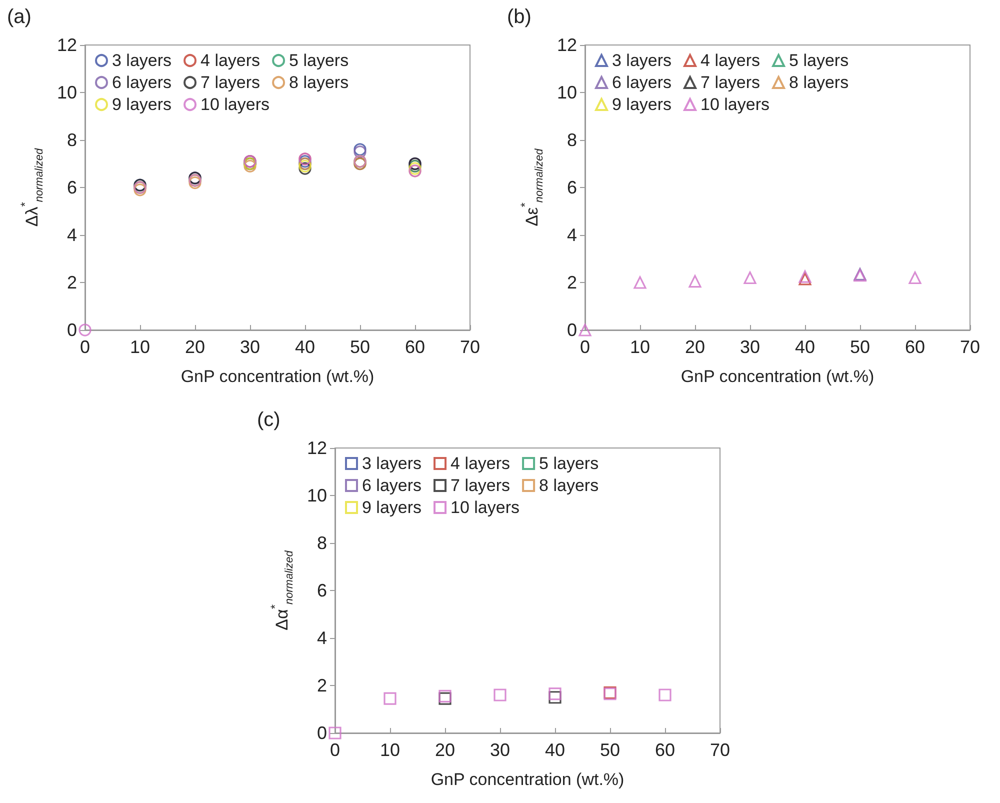 This screenshot has height=803, width=1000. What do you see at coordinates (32, 187) in the screenshot?
I see `y-axis-title: Δλ*normalized` at bounding box center [32, 187].